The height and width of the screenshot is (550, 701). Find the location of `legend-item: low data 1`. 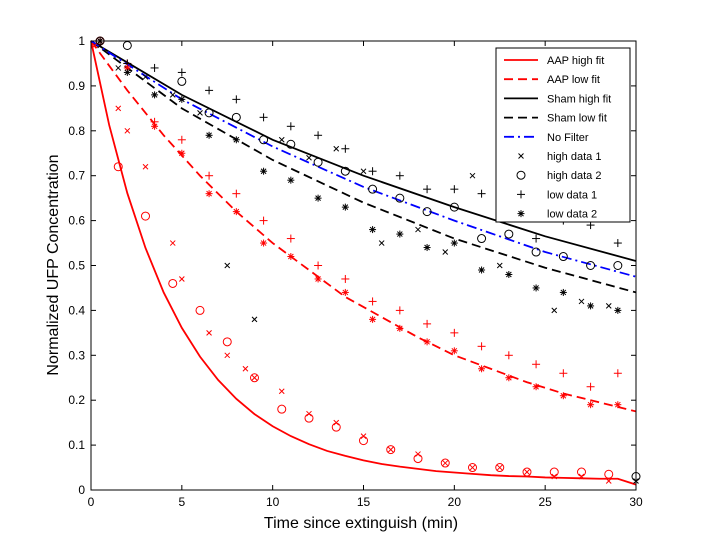

legend-item: low data 1 is located at coordinates (557, 195).